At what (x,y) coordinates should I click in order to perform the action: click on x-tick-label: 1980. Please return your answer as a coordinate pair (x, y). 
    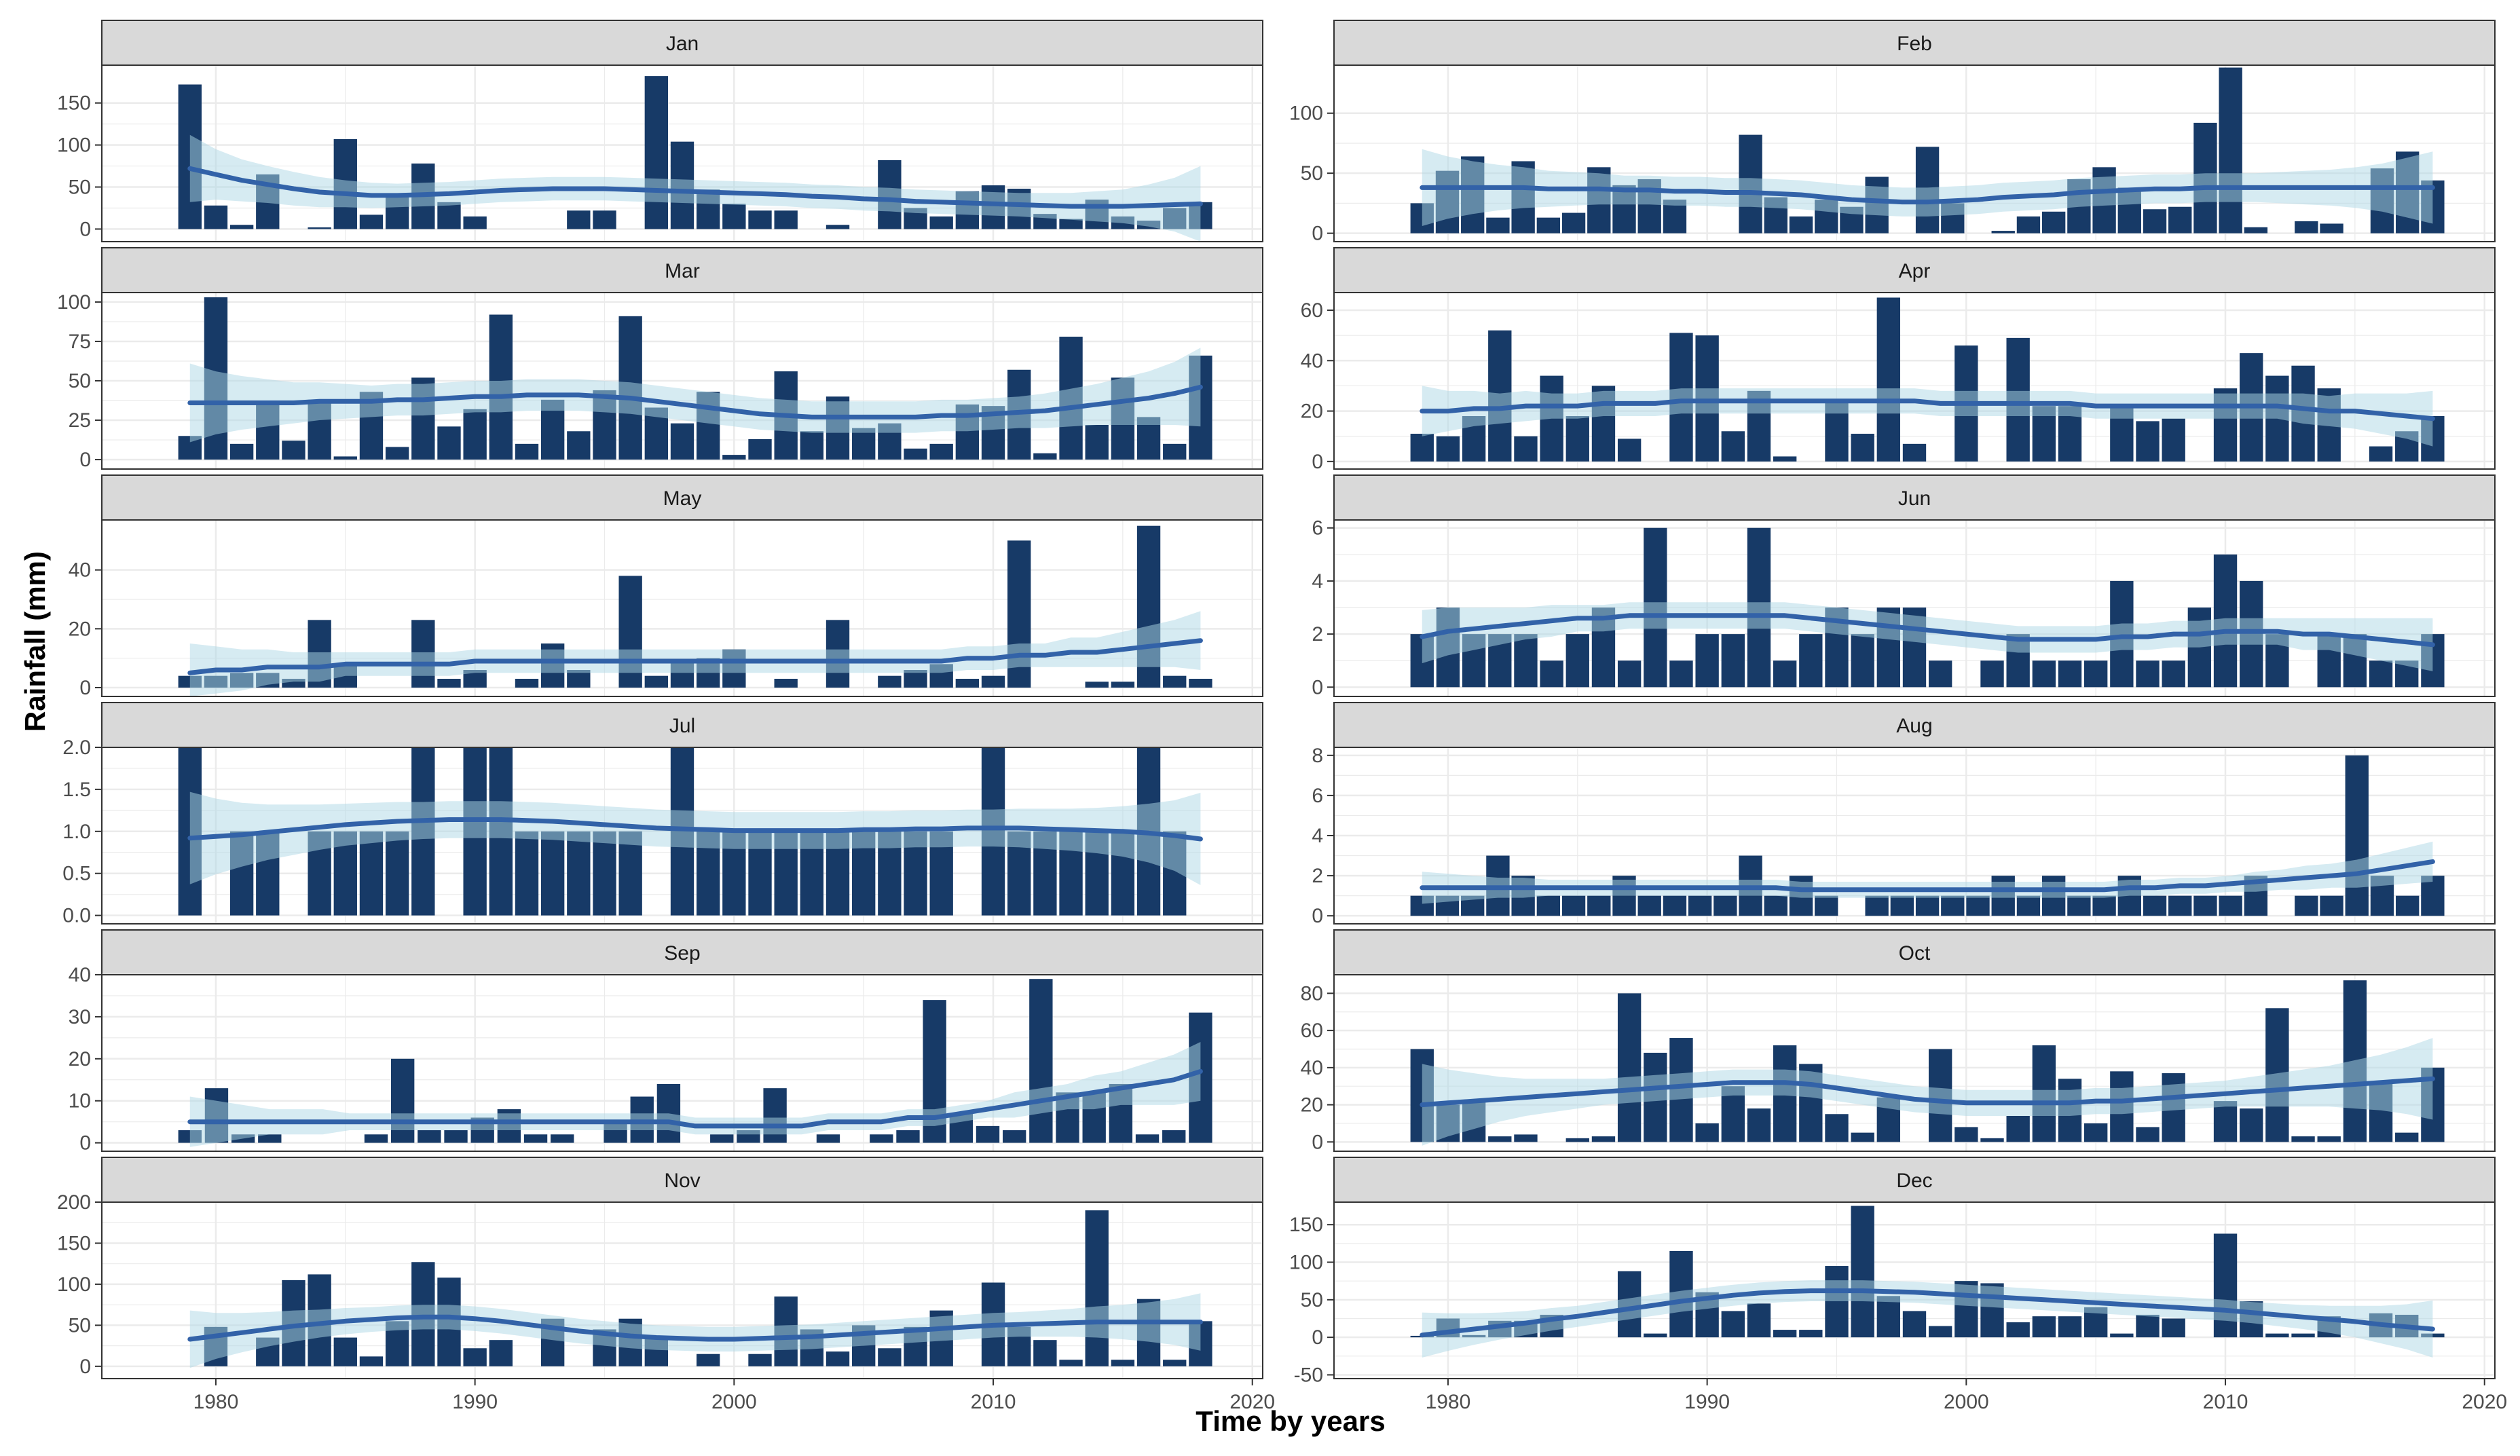
    Looking at the image, I should click on (1449, 1402).